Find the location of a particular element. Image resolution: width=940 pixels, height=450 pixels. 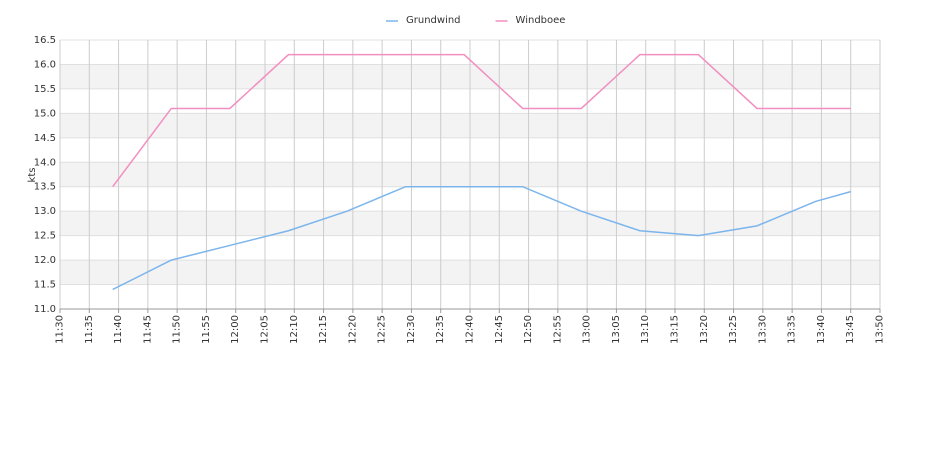

x-tick-label: 11:45 is located at coordinates (147, 329).